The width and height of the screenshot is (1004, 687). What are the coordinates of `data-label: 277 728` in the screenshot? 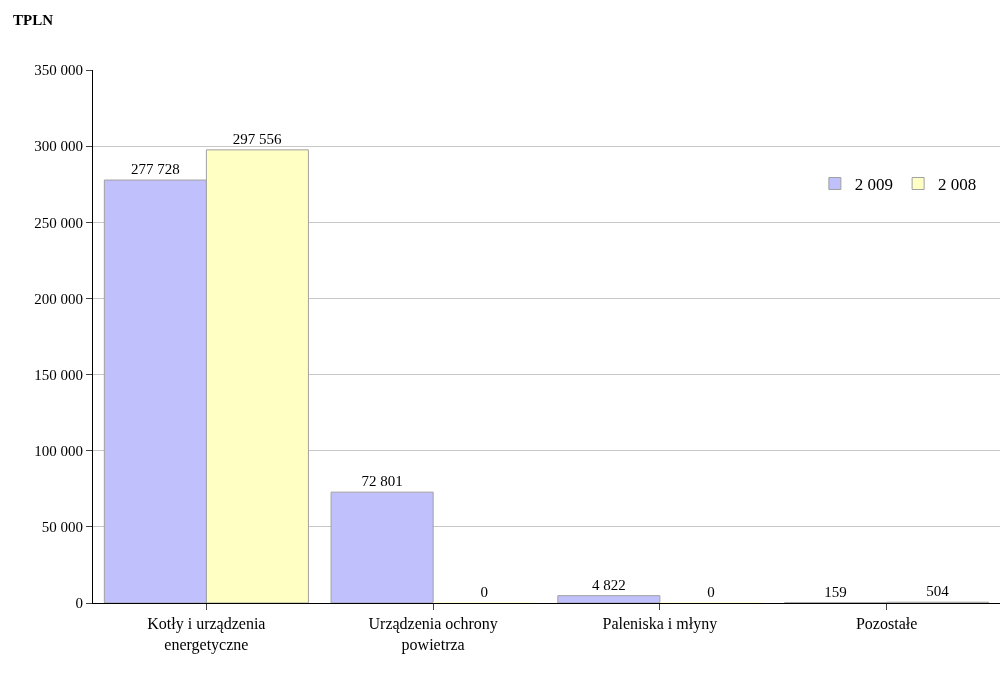 It's located at (155, 169).